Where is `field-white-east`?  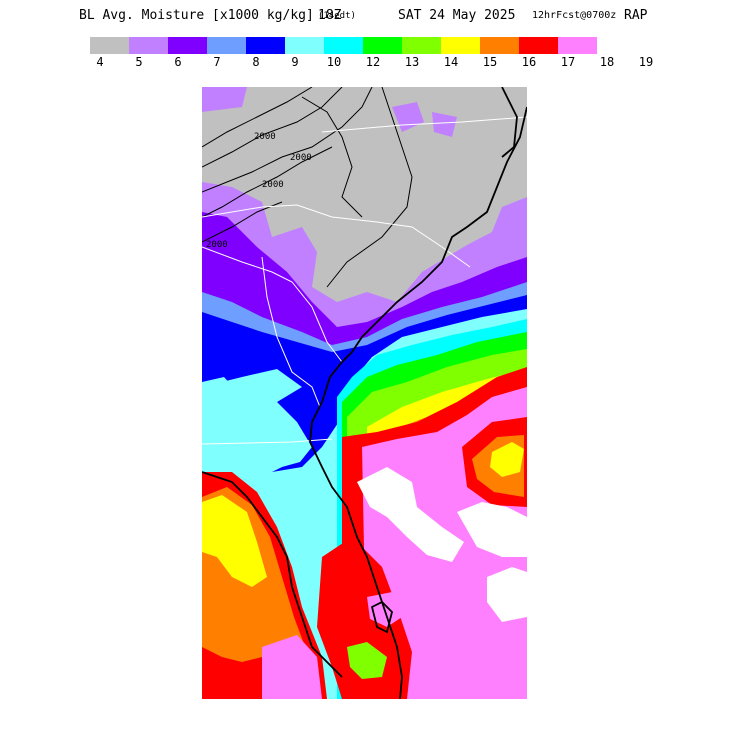
field-white-east is located at coordinates (492, 529).